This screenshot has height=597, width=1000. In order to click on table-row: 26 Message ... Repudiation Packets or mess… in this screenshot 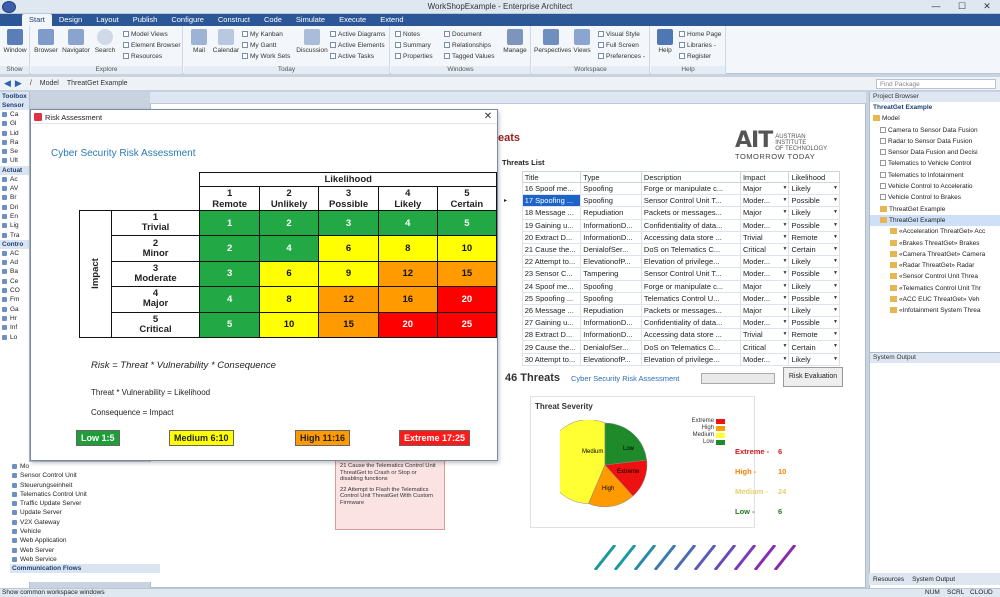, I will do `click(671, 310)`.